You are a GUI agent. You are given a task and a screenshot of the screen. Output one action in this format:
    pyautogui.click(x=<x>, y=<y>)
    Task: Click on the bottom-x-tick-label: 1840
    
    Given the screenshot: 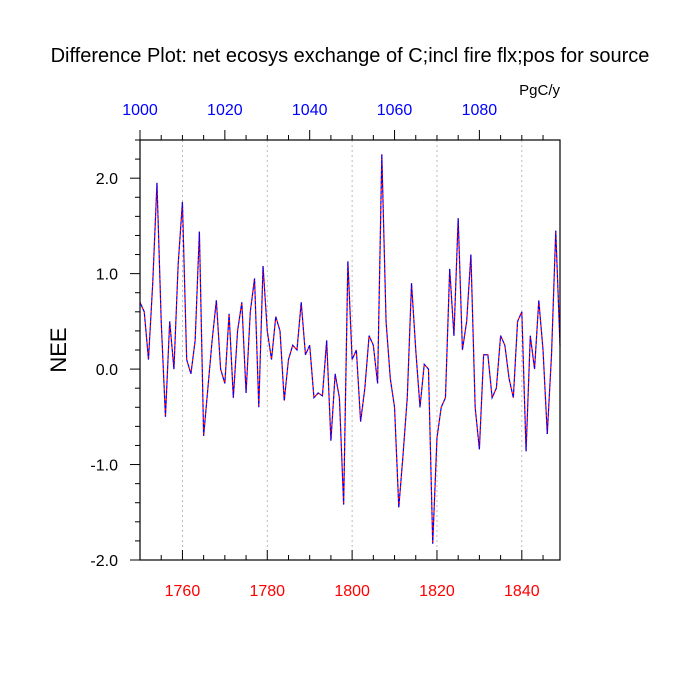 What is the action you would take?
    pyautogui.click(x=522, y=591)
    